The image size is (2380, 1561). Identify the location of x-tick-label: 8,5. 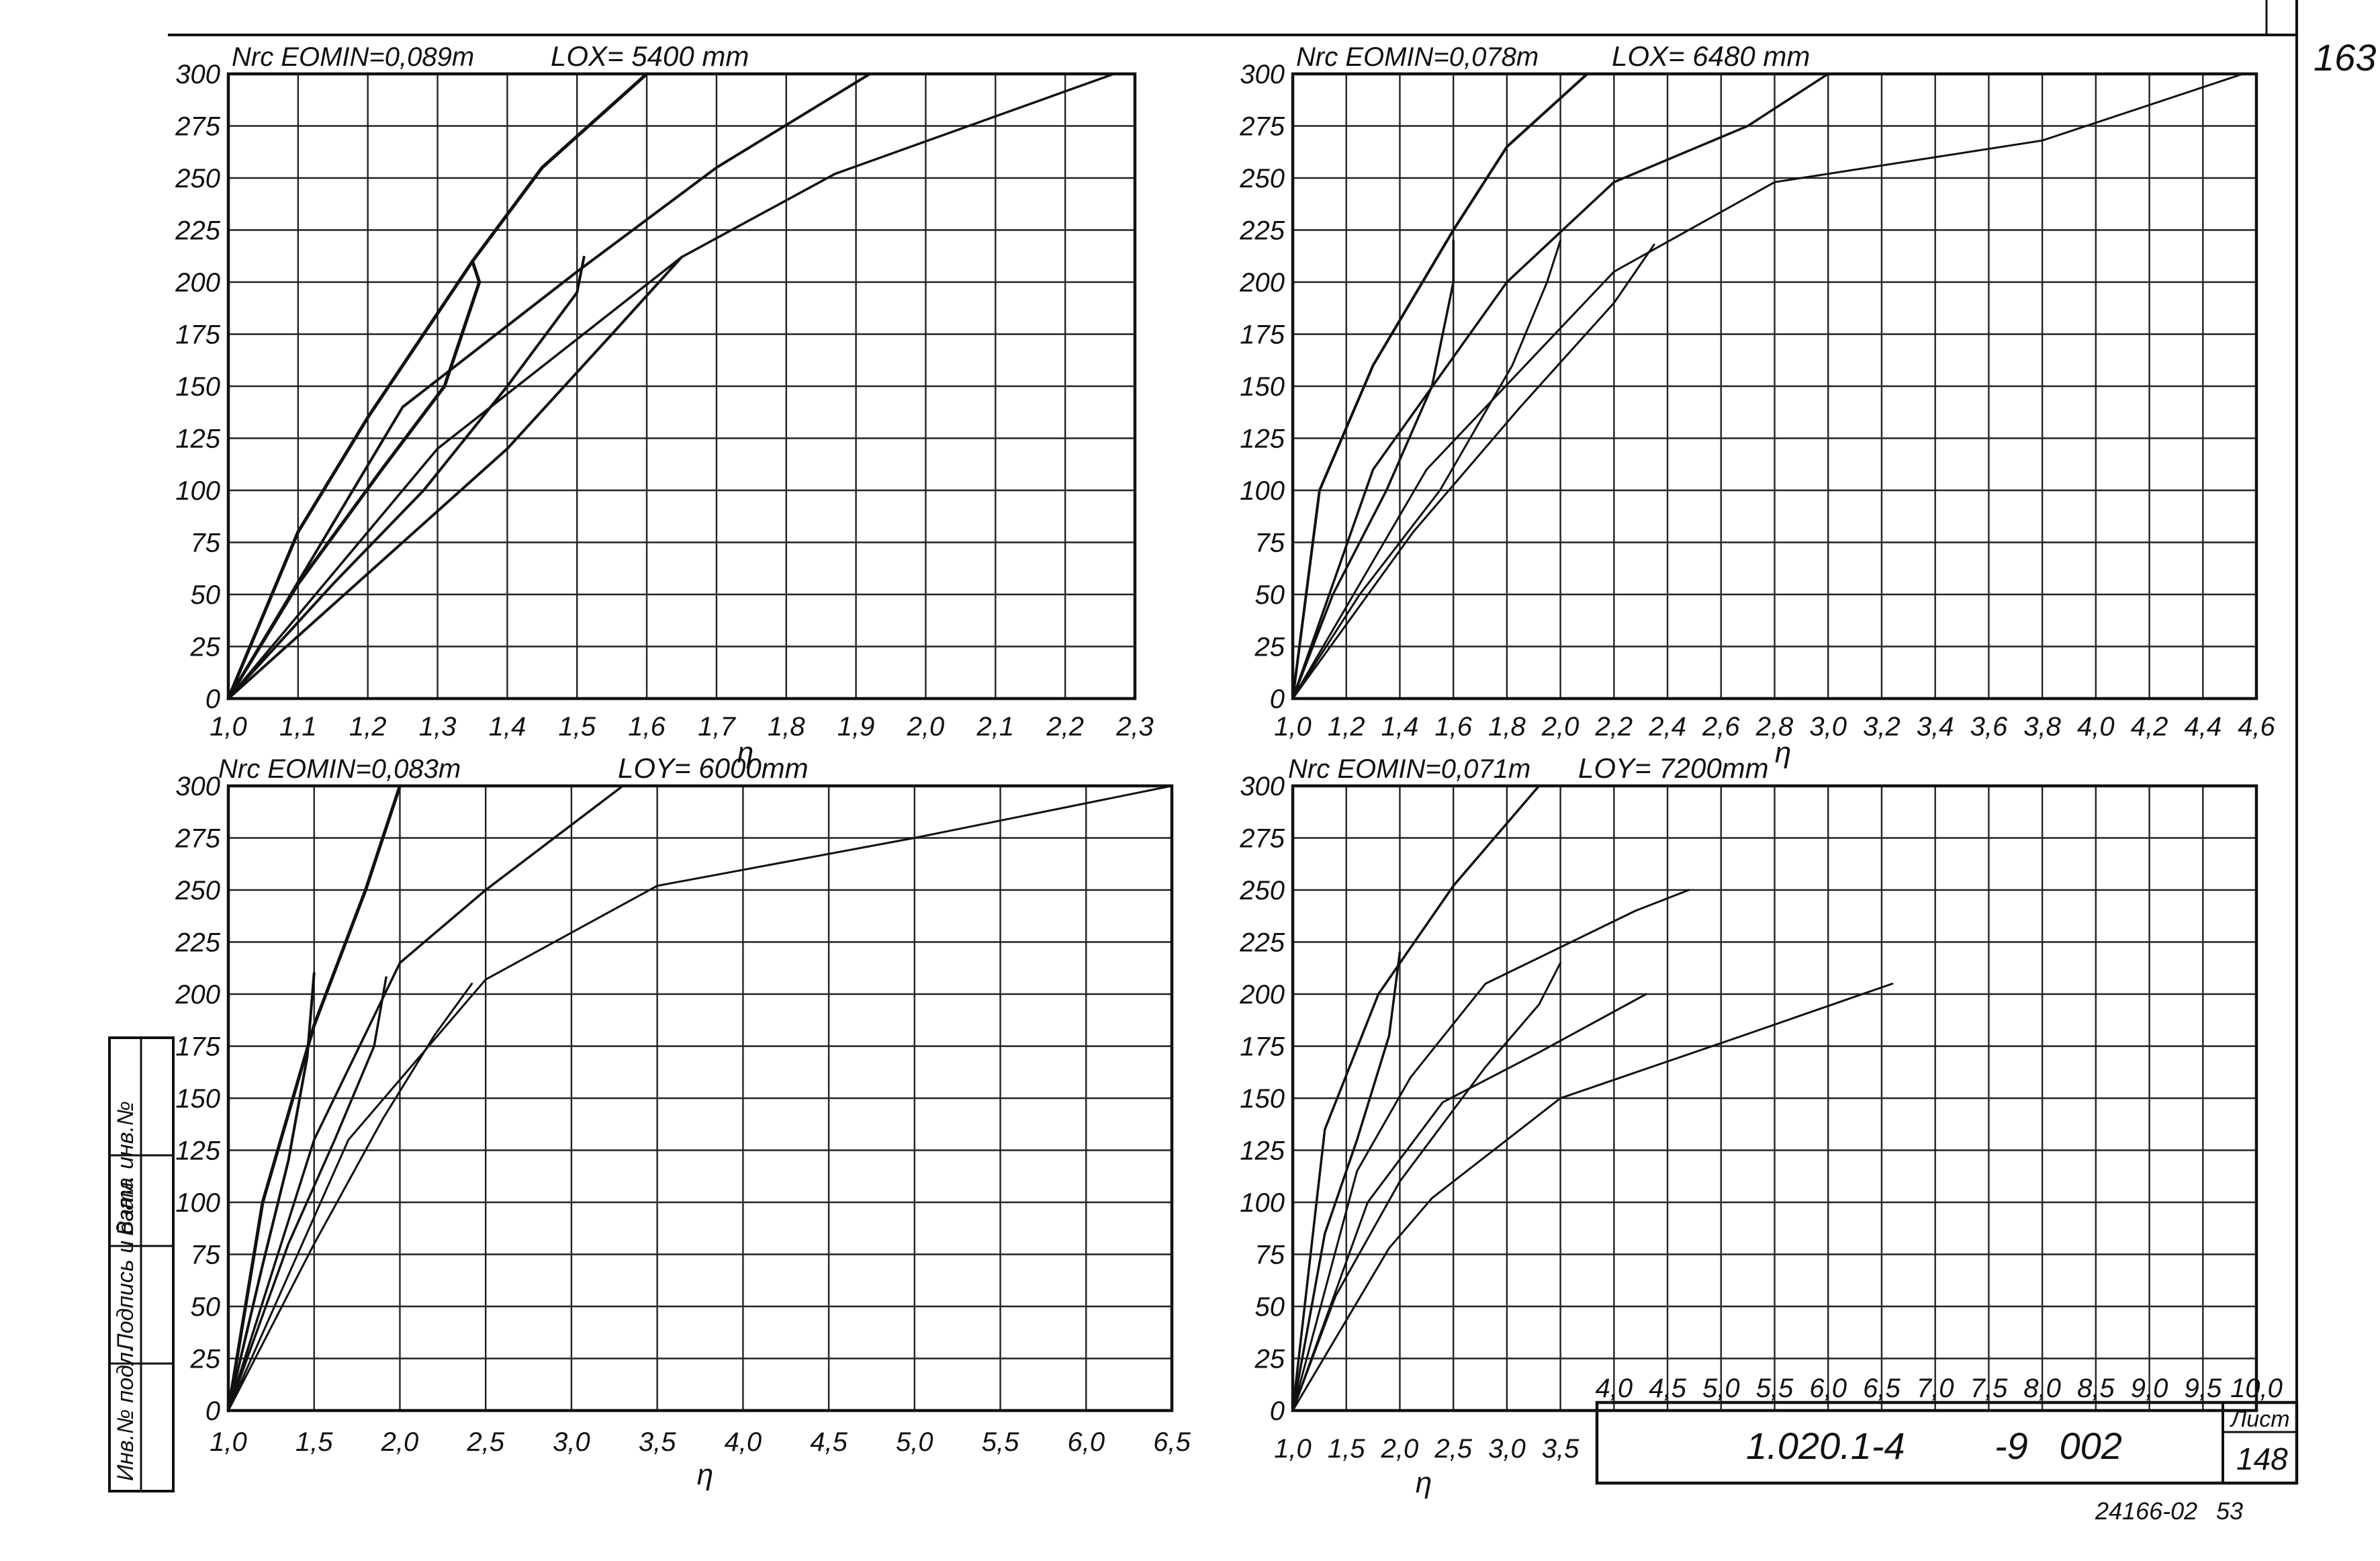
(2096, 1388).